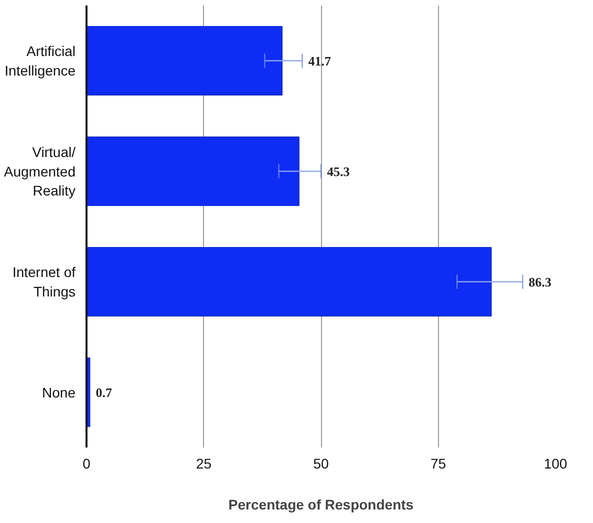  What do you see at coordinates (204, 464) in the screenshot?
I see `x-tick-label: 25` at bounding box center [204, 464].